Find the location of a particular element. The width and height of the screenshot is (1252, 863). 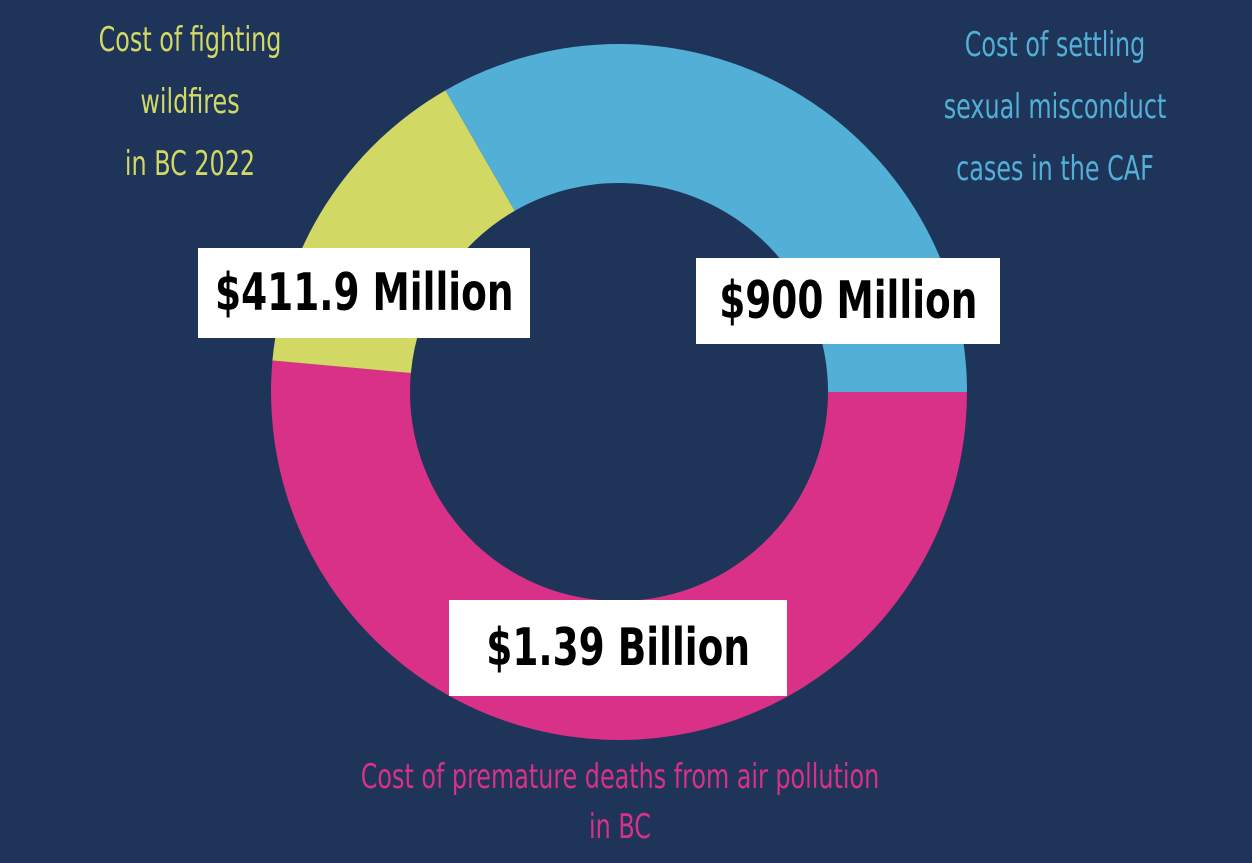

value-label-pollution-text: $1.39 Billion is located at coordinates (618, 648).